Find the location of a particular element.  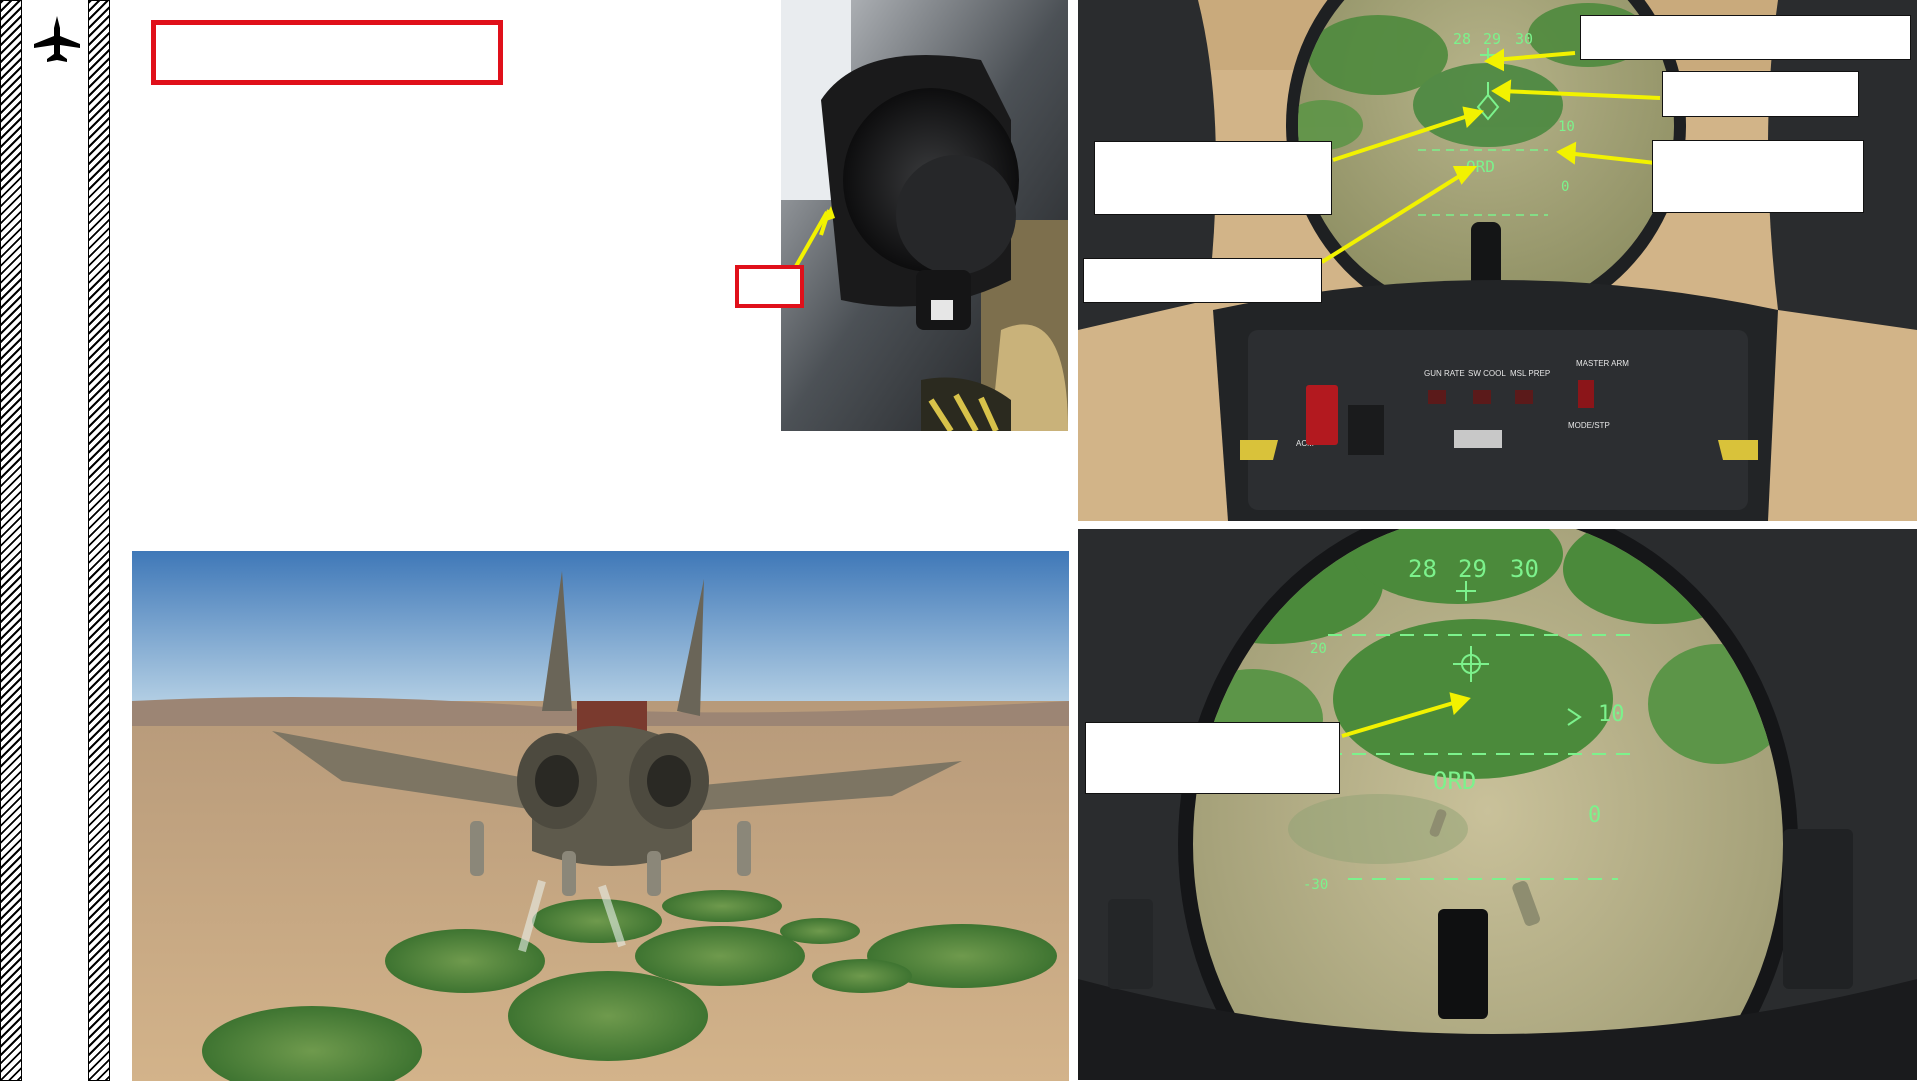

aircraft-silhouette is located at coordinates (617, 733).